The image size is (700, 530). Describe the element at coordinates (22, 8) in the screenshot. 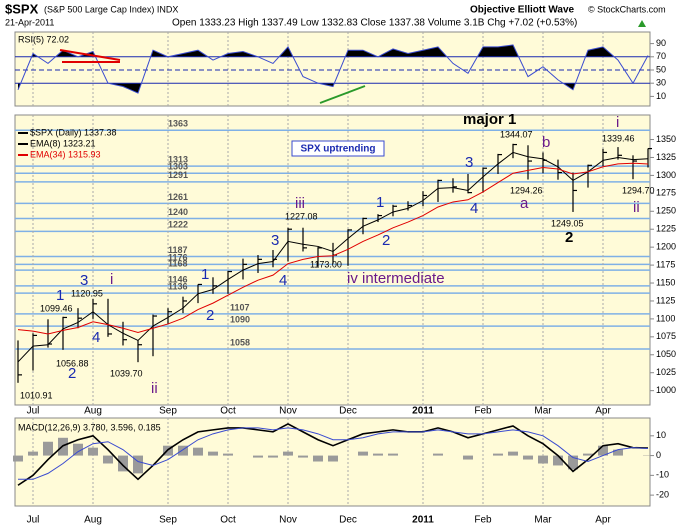

I see `symbol: $SPX` at that location.